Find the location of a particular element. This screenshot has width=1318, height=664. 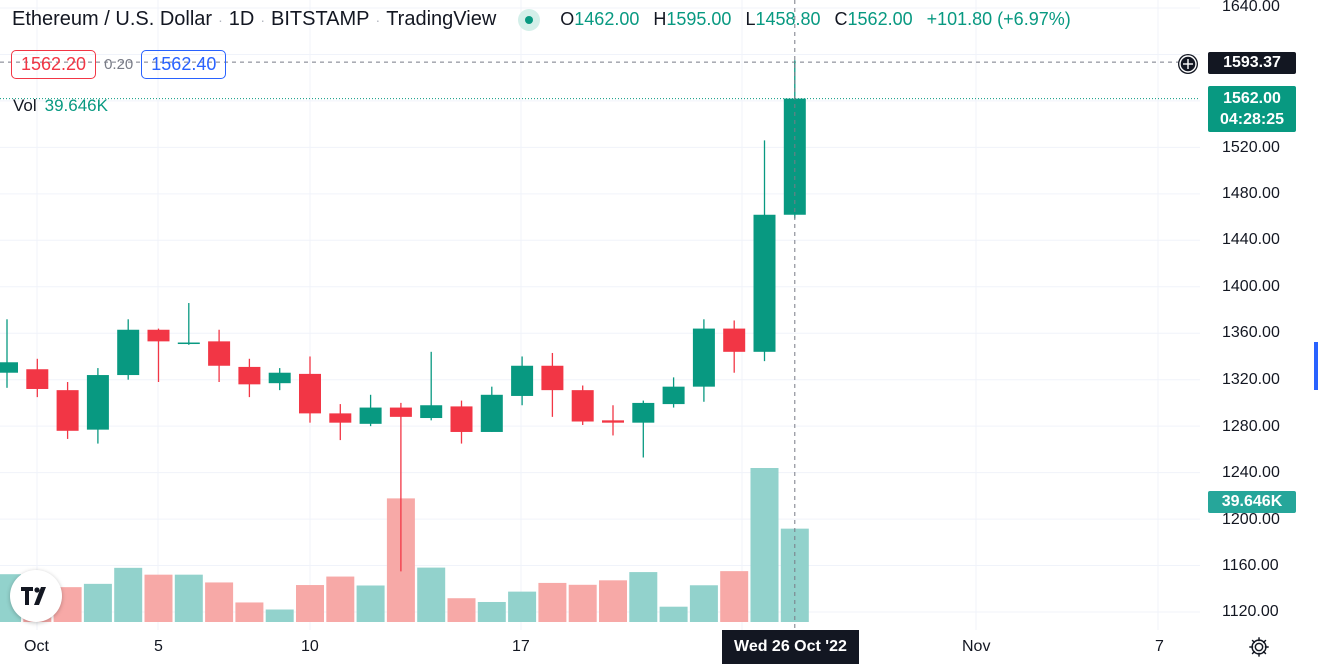

symbol-name: Ethereum / U.S. Dollar is located at coordinates (112, 19).